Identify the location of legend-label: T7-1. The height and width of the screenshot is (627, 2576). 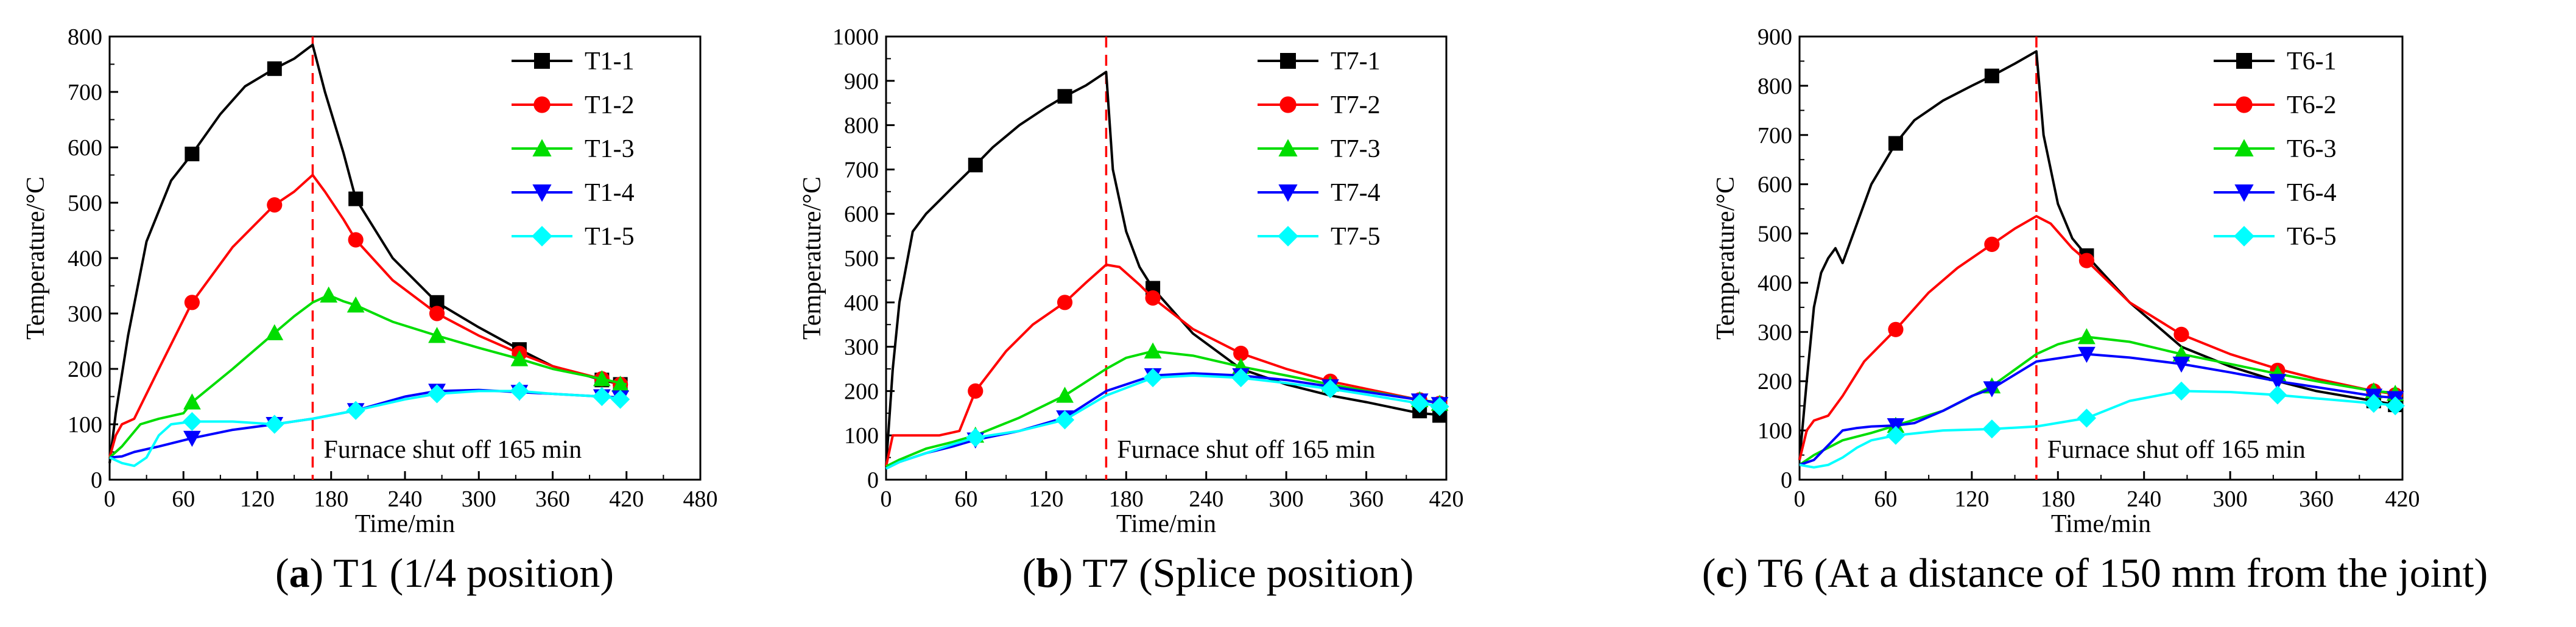
(1356, 61).